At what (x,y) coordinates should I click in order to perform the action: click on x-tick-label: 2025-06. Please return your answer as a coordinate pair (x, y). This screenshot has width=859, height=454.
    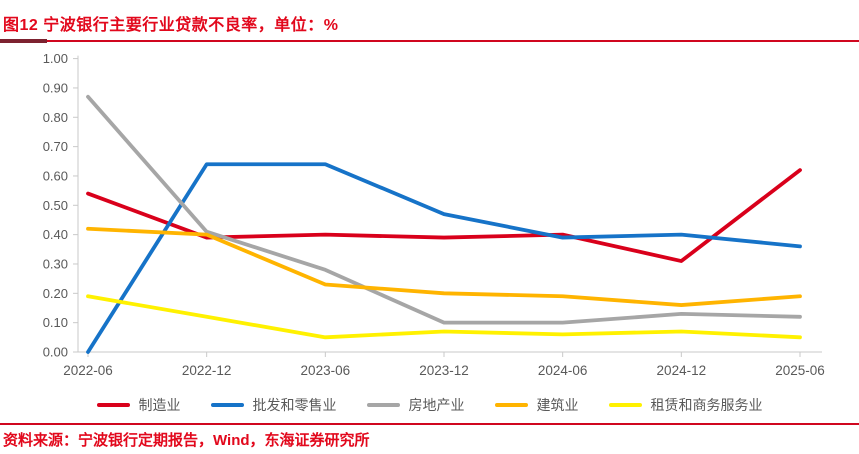
    Looking at the image, I should click on (800, 370).